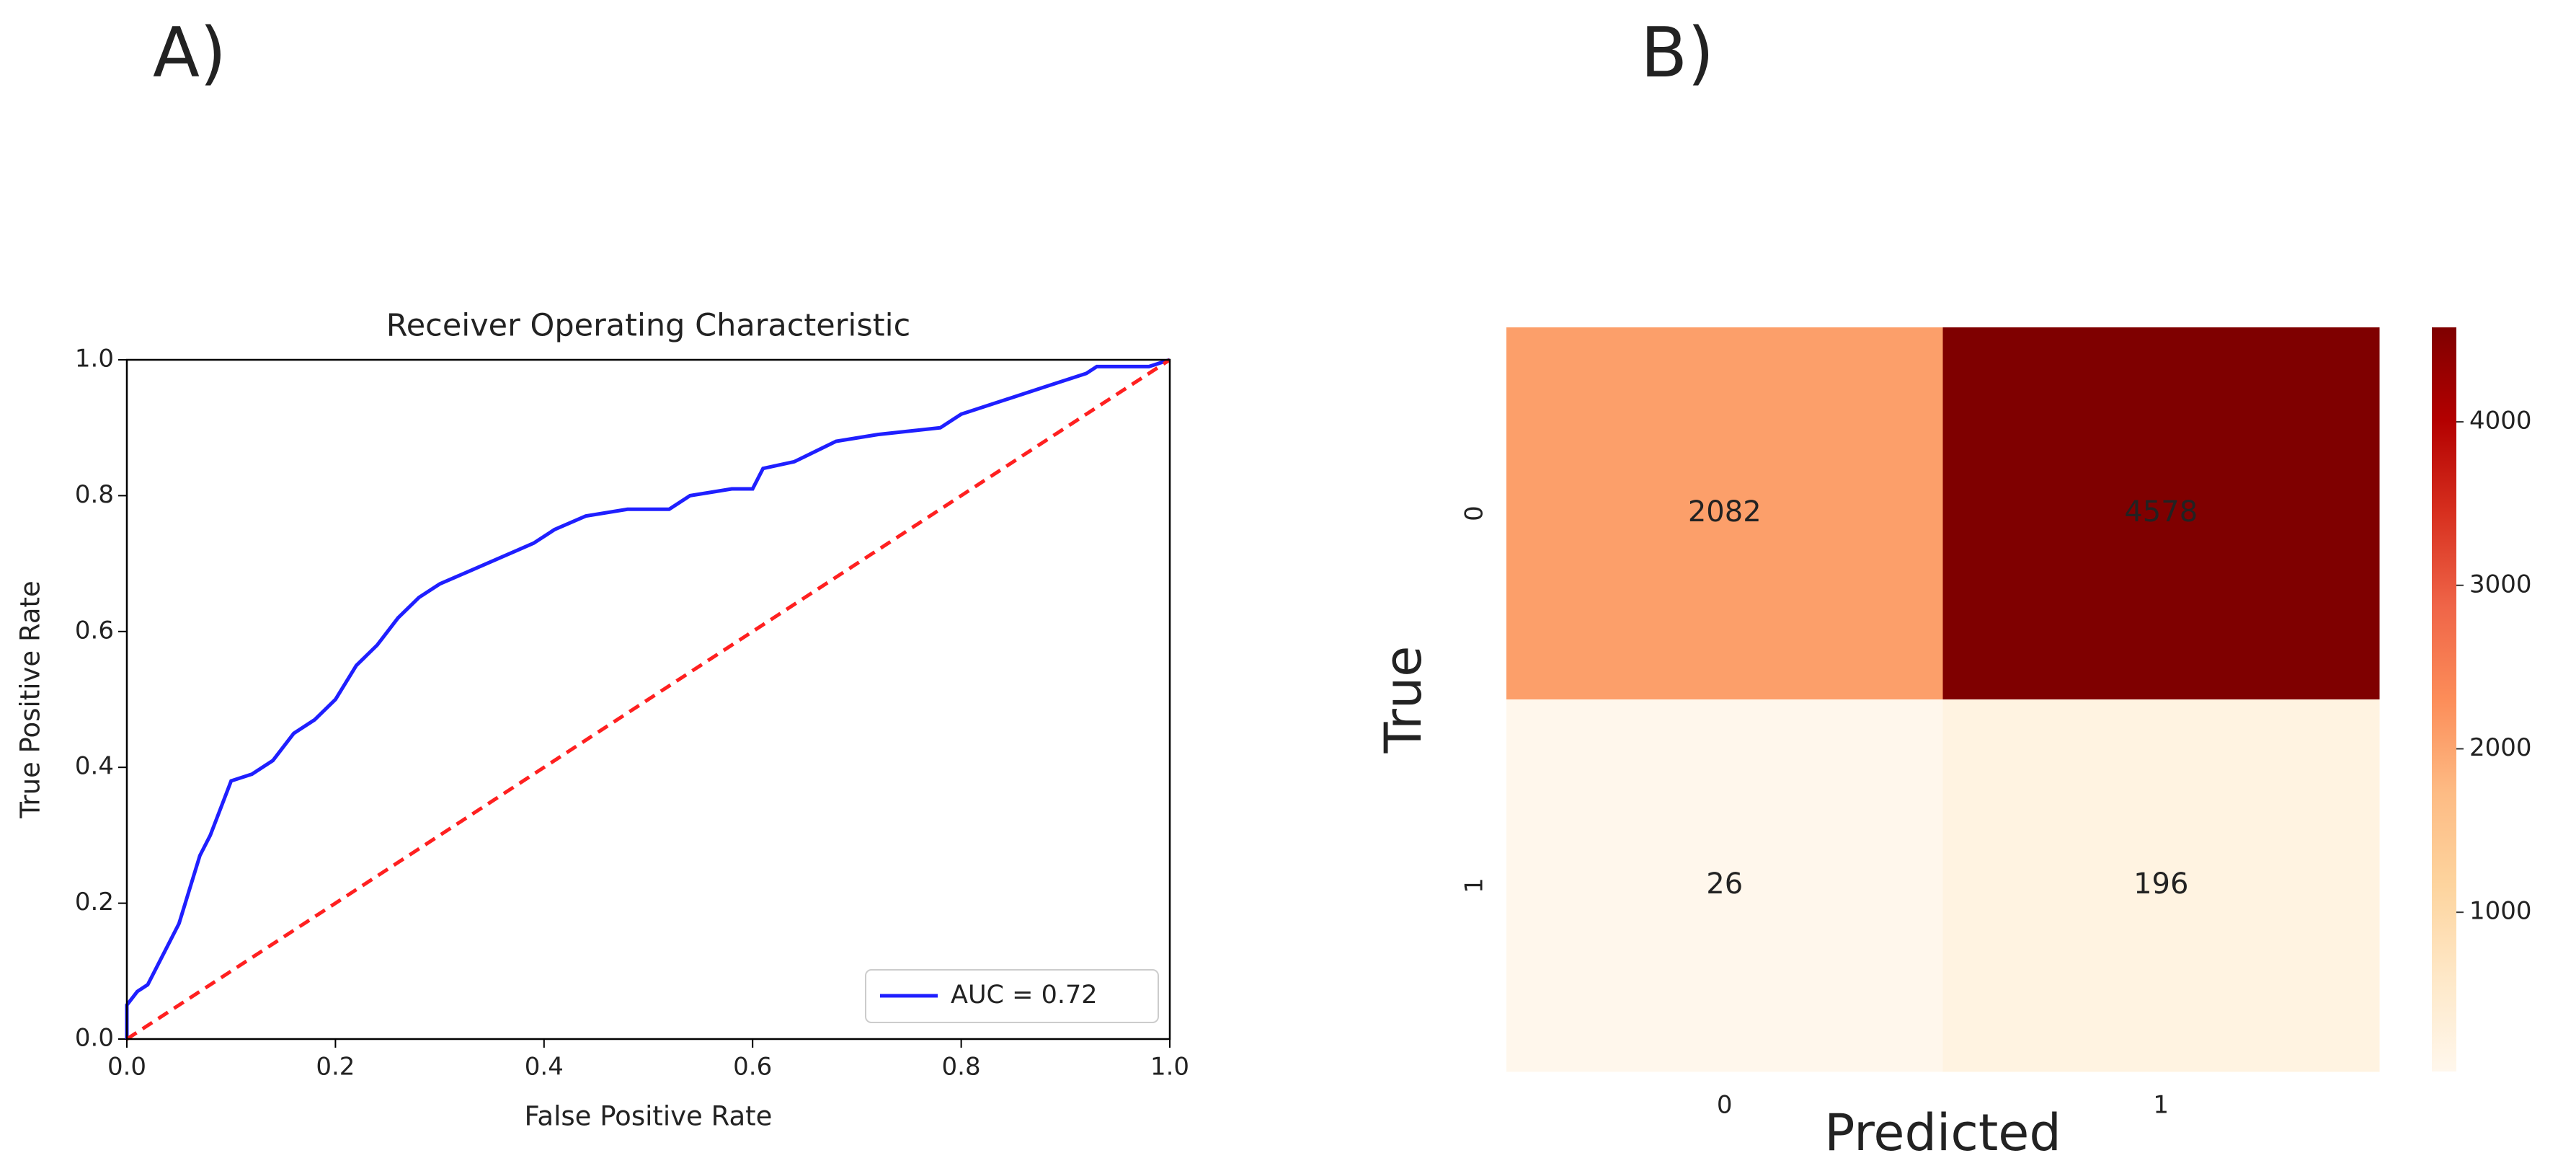  I want to click on x-tick-label: 0.8, so click(961, 1067).